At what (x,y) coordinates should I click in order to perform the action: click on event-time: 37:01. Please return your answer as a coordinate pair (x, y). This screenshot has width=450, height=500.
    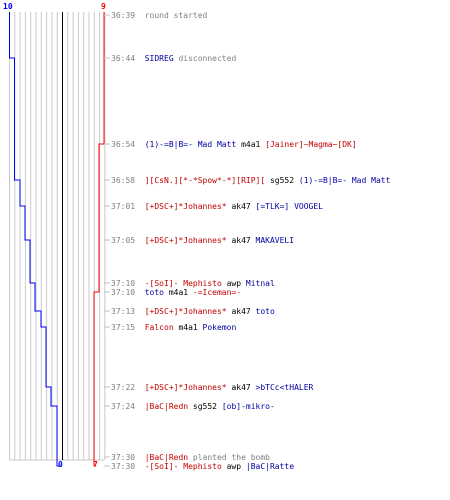
    Looking at the image, I should click on (123, 206).